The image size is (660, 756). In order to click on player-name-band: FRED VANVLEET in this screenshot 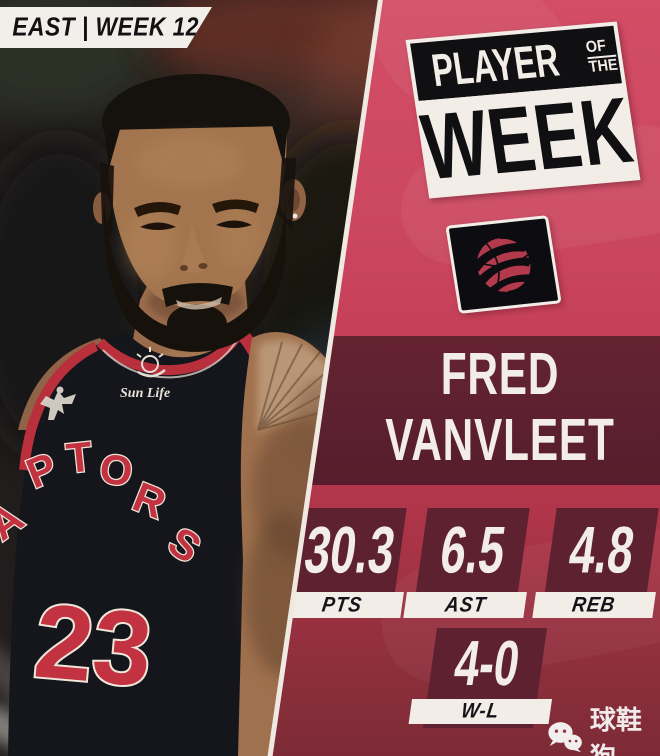, I will do `click(465, 410)`.